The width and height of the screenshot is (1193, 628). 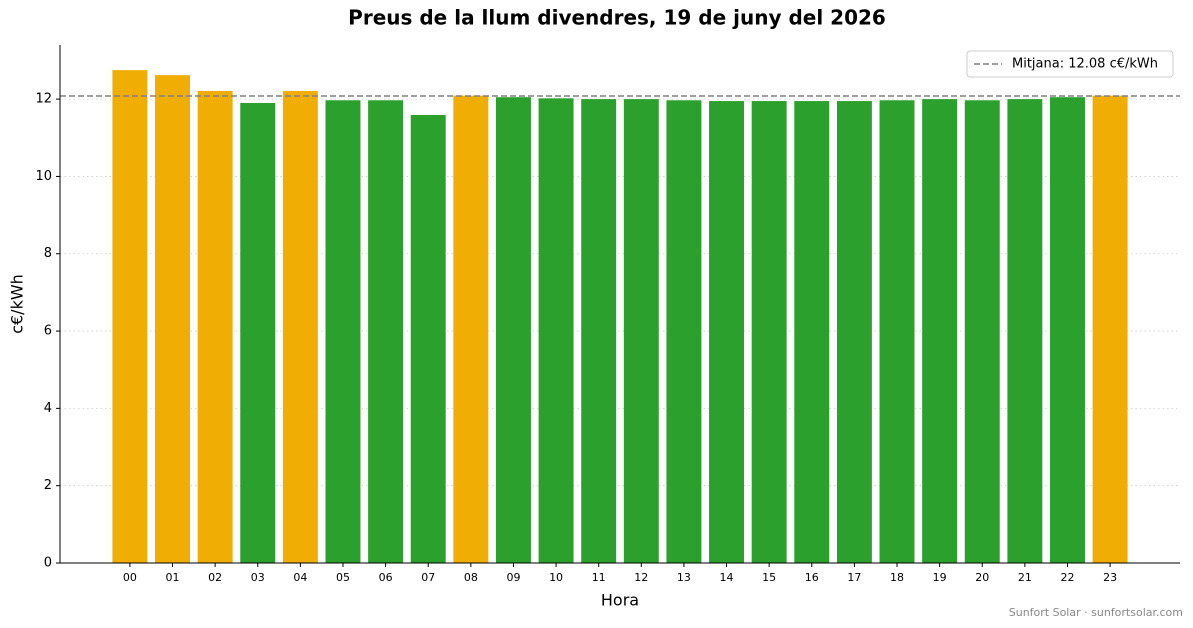 What do you see at coordinates (556, 577) in the screenshot?
I see `x-tick-label: 10` at bounding box center [556, 577].